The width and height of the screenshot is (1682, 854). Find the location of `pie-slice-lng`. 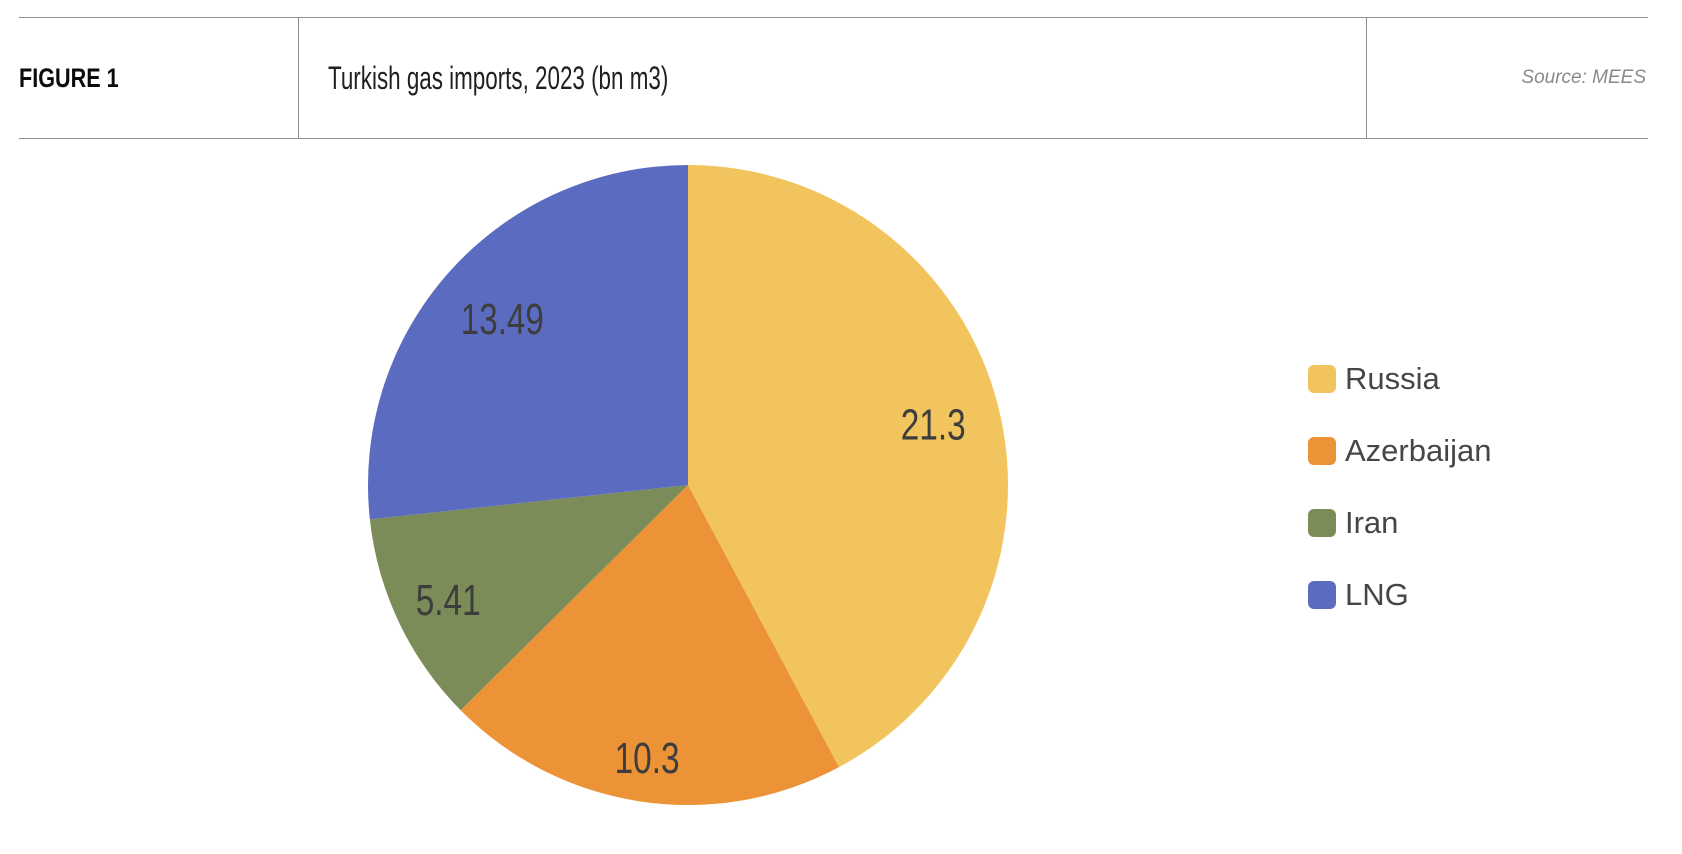

pie-slice-lng is located at coordinates (527, 342).